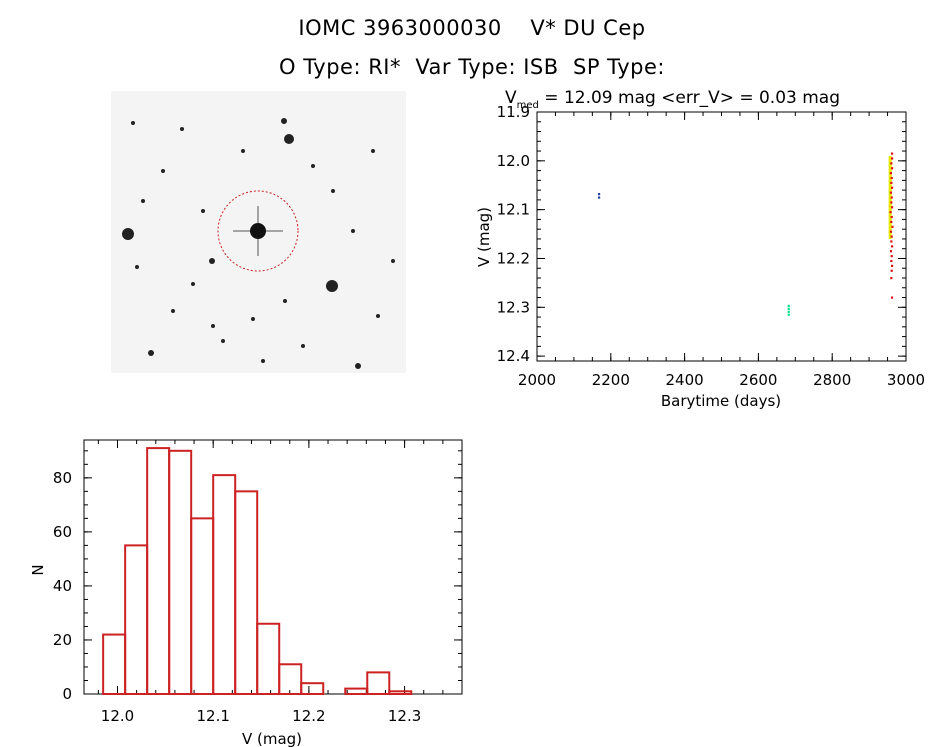  I want to click on light-curve-title-subscript: med, so click(528, 105).